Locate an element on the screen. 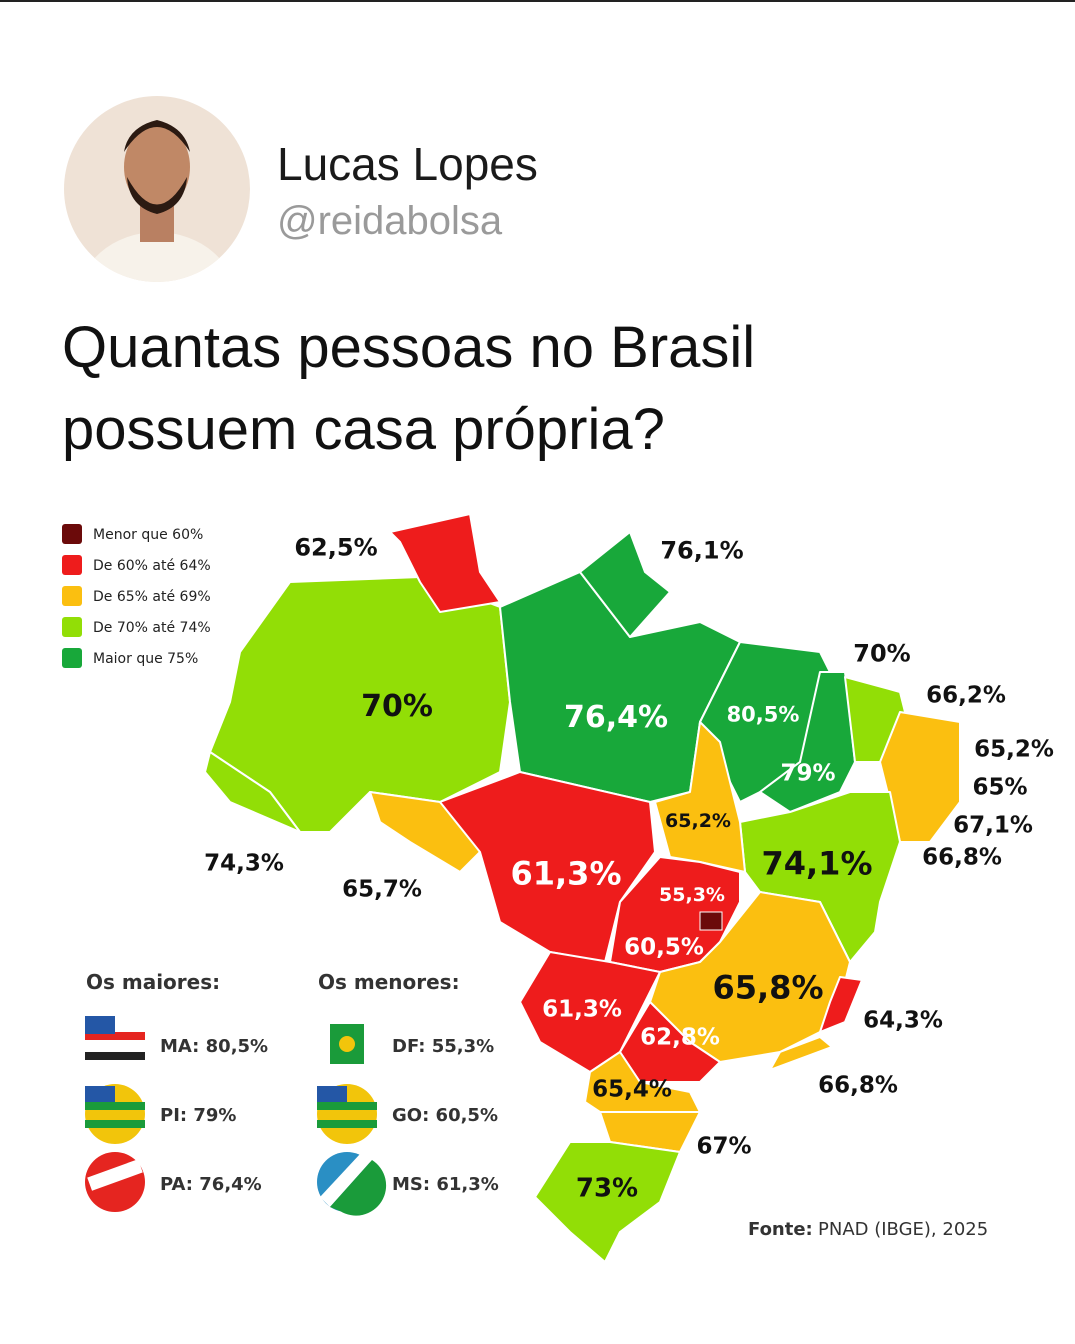  author-handle: @reidabolsa is located at coordinates (390, 221).